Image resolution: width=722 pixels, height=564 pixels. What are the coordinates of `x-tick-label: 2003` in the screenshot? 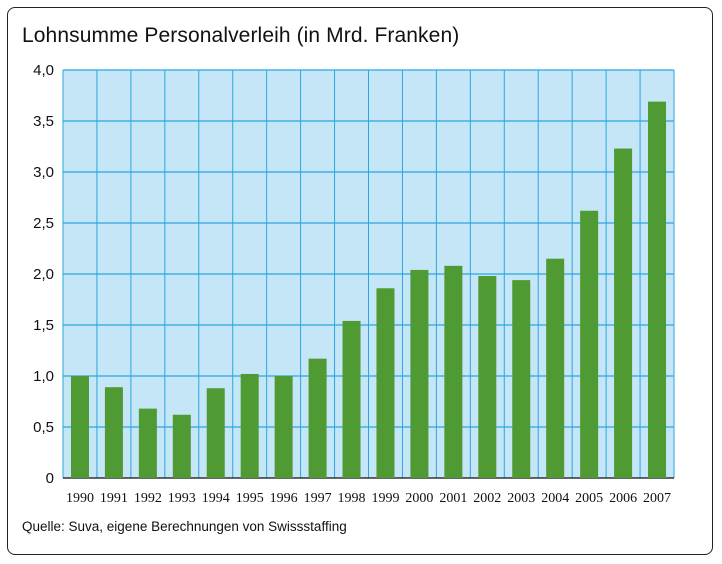 It's located at (521, 498).